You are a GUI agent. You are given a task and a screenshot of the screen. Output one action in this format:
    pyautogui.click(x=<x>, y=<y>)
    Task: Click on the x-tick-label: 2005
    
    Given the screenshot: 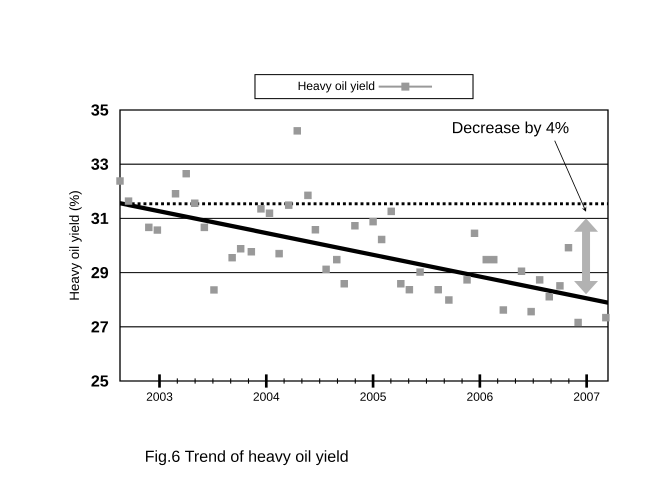 What is the action you would take?
    pyautogui.click(x=373, y=396)
    